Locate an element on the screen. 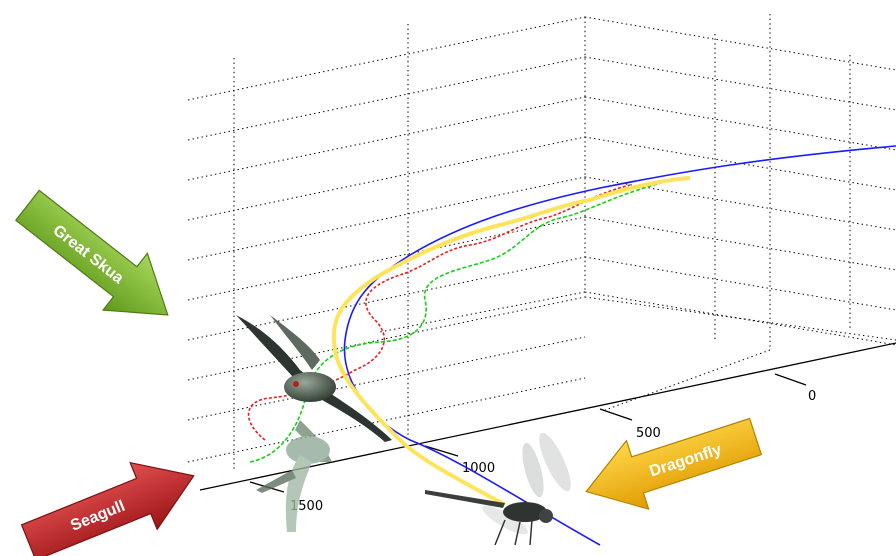 This screenshot has width=896, height=556. dragonfly-model is located at coordinates (498, 489).